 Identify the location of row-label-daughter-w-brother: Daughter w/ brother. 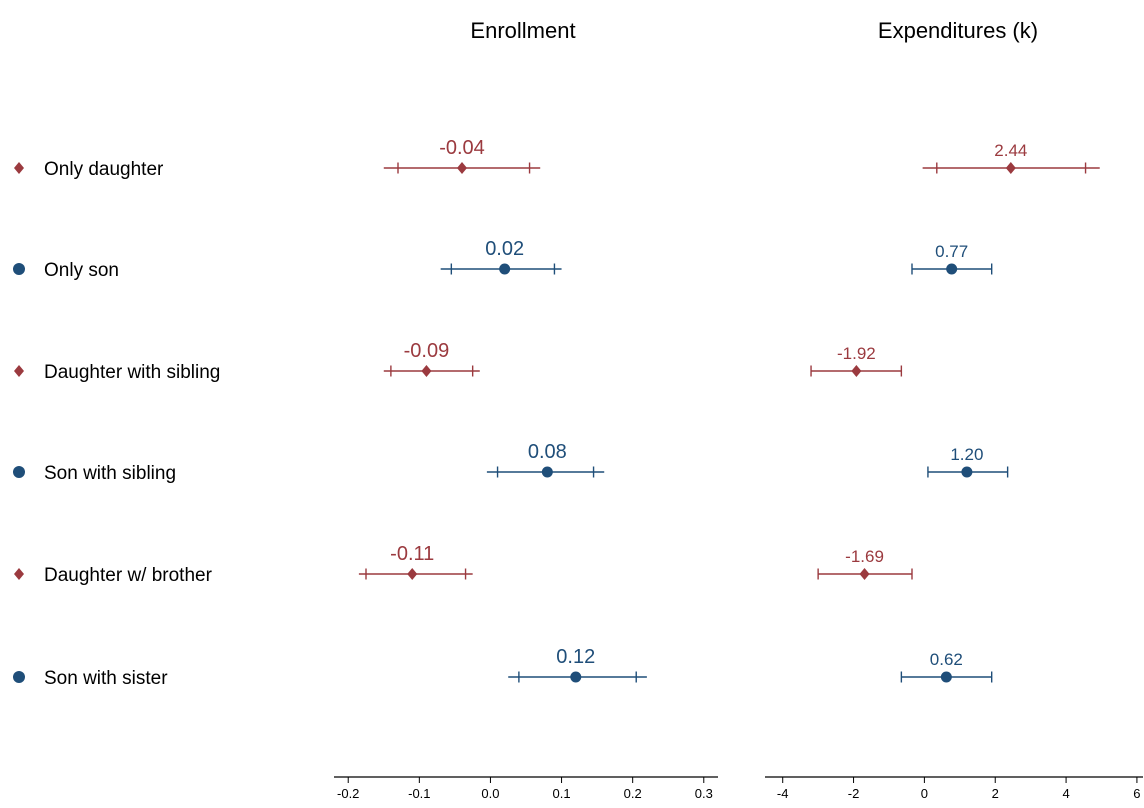
(128, 575).